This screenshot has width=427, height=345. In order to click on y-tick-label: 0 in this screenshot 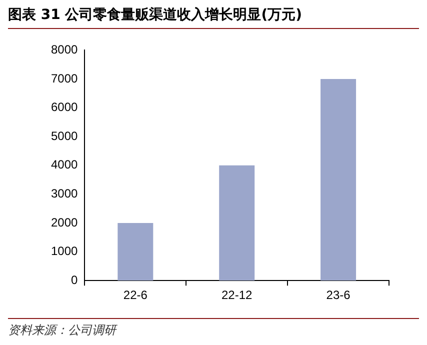, I will do `click(74, 279)`.